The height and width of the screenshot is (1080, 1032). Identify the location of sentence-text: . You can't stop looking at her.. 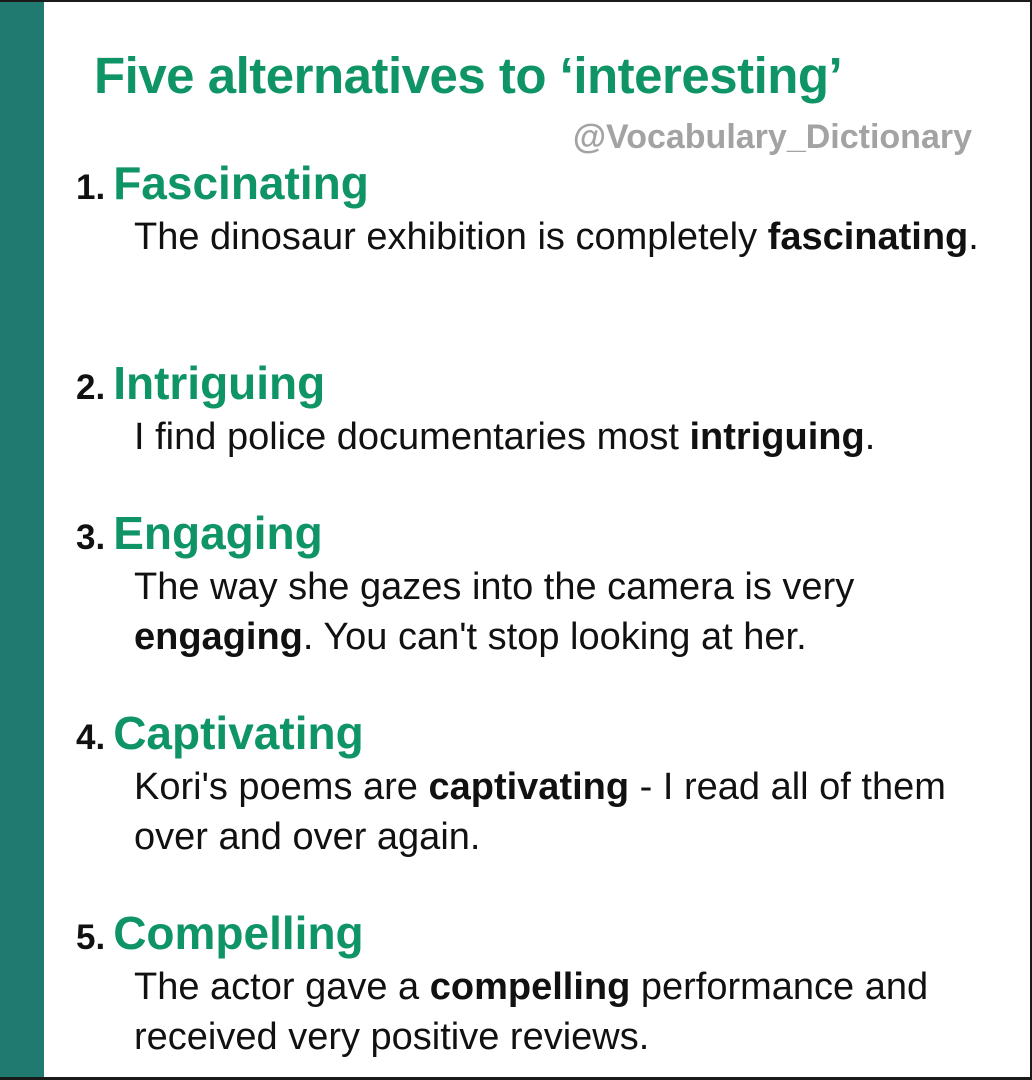
(554, 637).